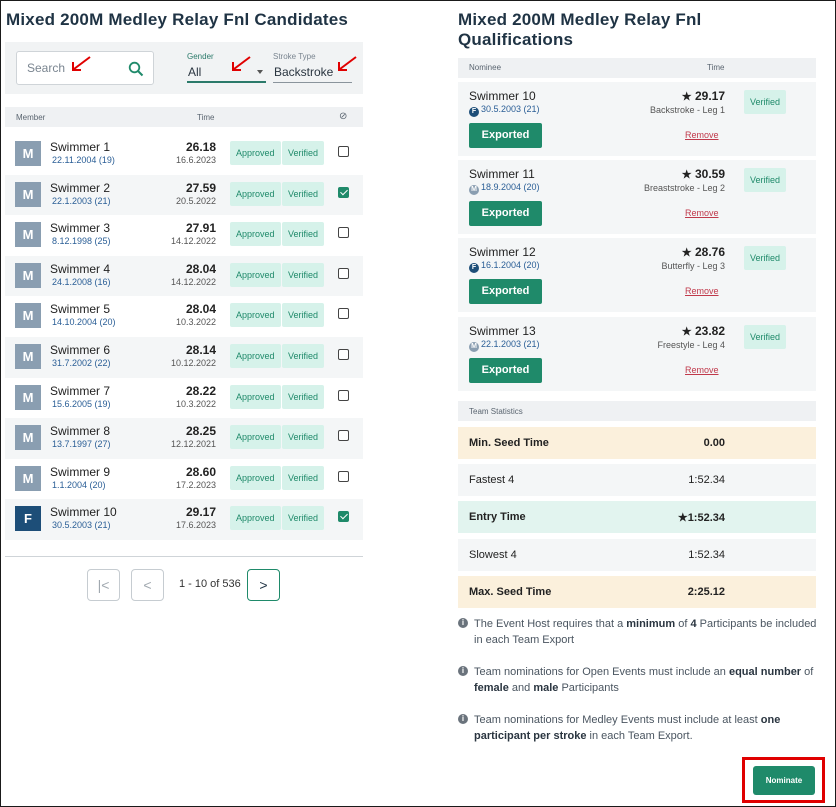 The image size is (836, 807). What do you see at coordinates (46, 68) in the screenshot?
I see `search-placeholder: Search` at bounding box center [46, 68].